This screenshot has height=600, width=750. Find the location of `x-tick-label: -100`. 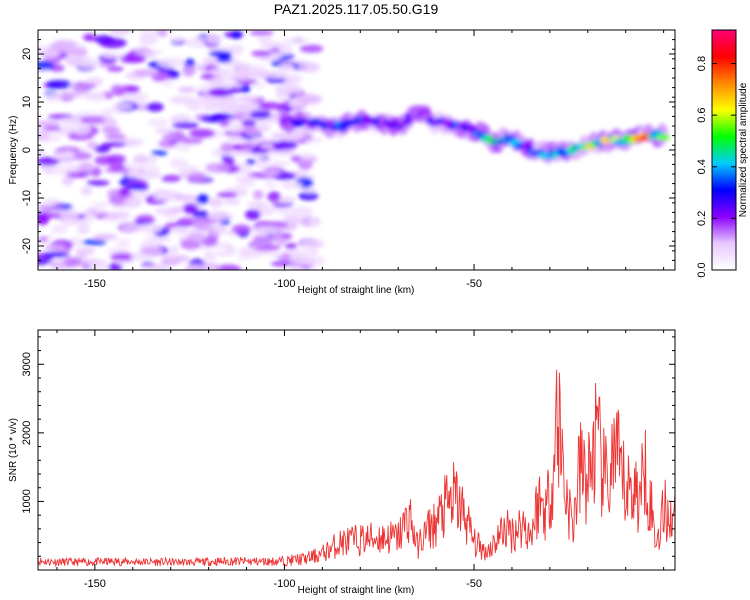

x-tick-label: -100 is located at coordinates (284, 284).